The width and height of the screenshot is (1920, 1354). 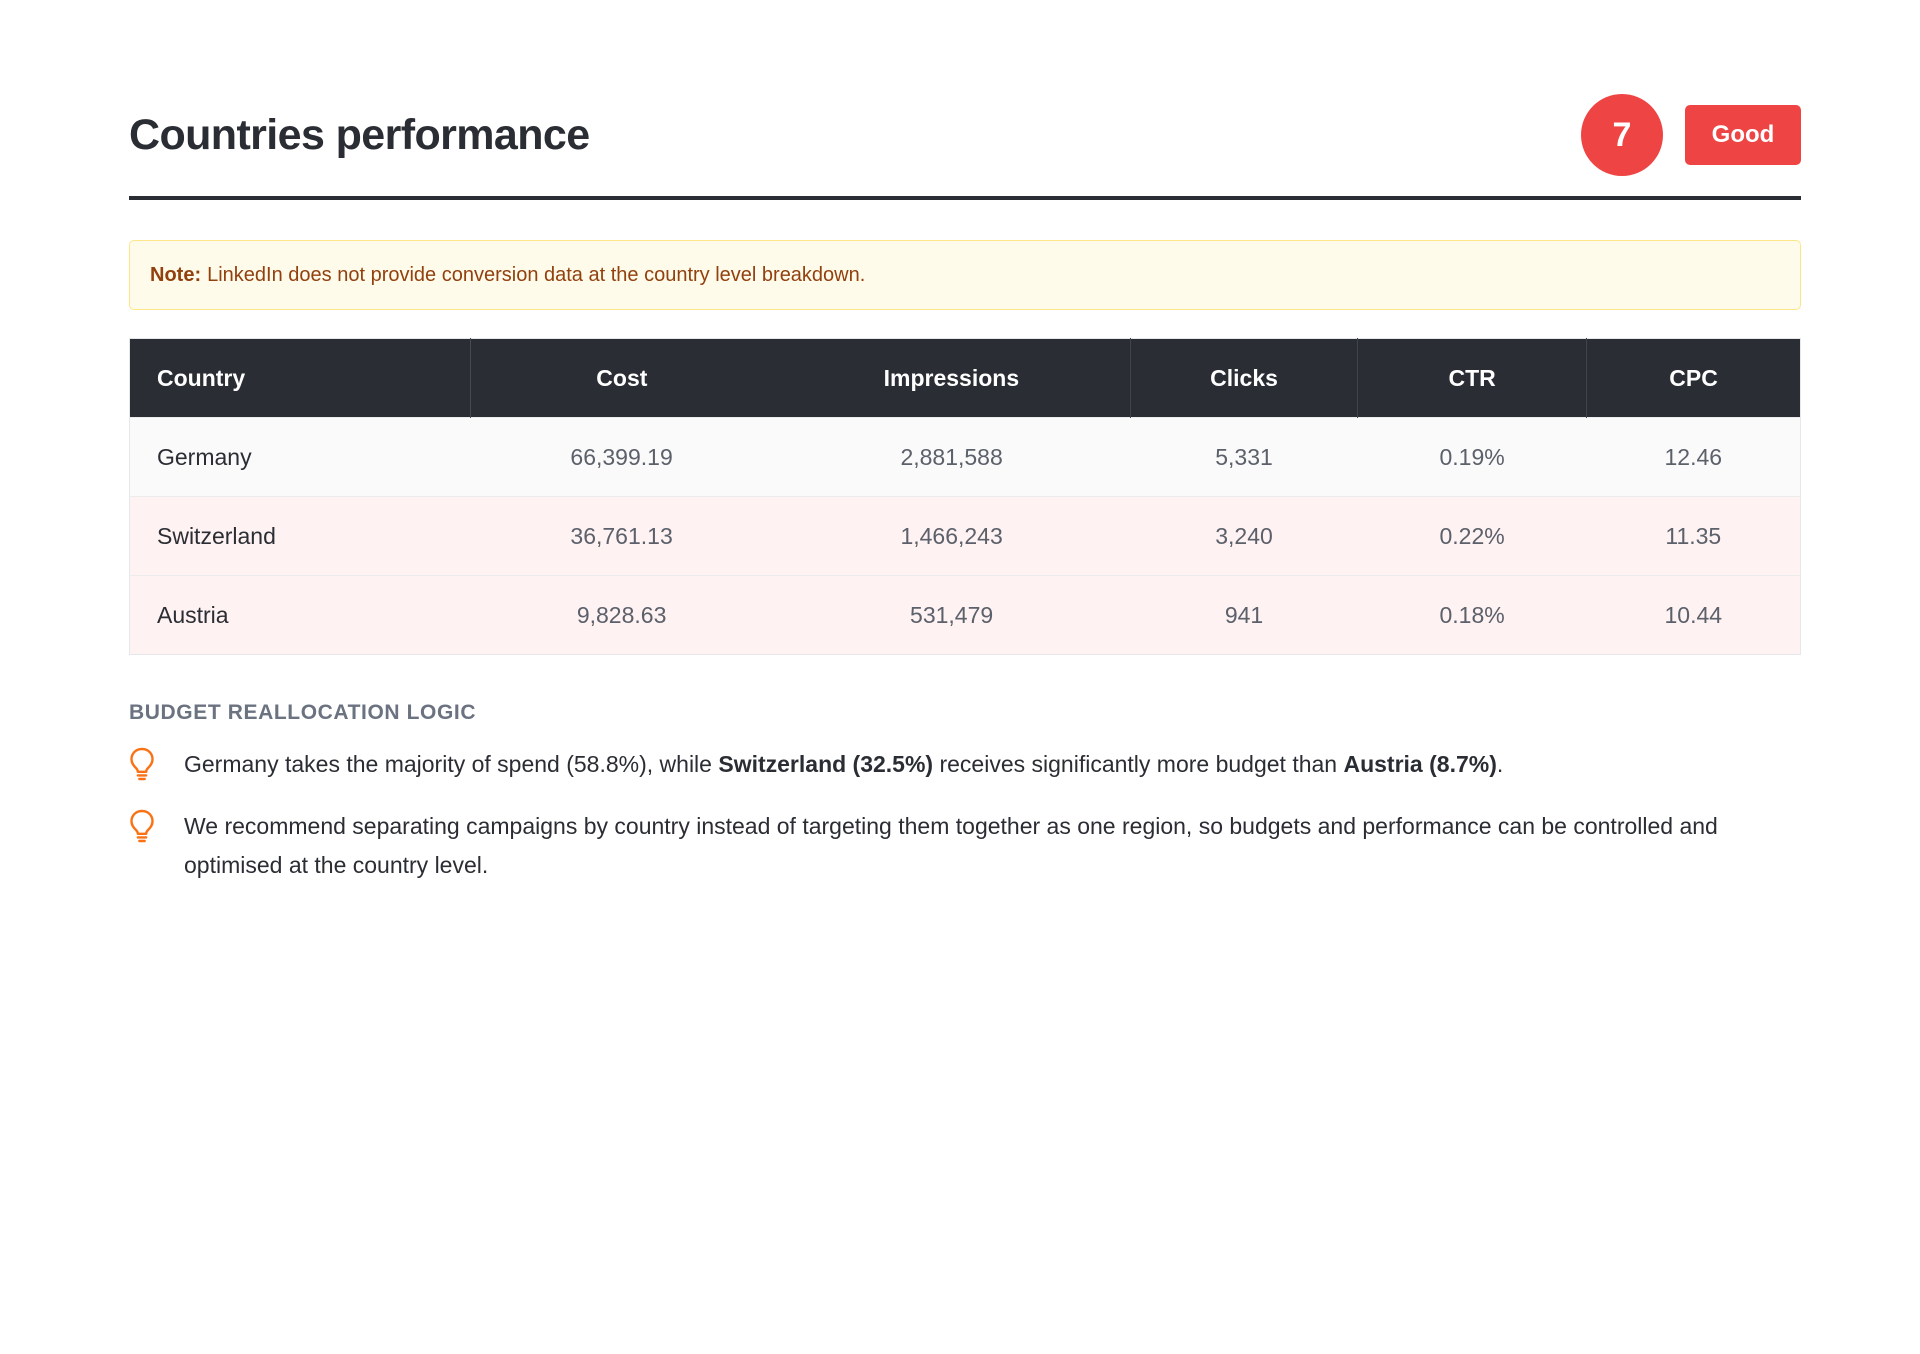 What do you see at coordinates (1693, 378) in the screenshot?
I see `column-header-cpc: CPC` at bounding box center [1693, 378].